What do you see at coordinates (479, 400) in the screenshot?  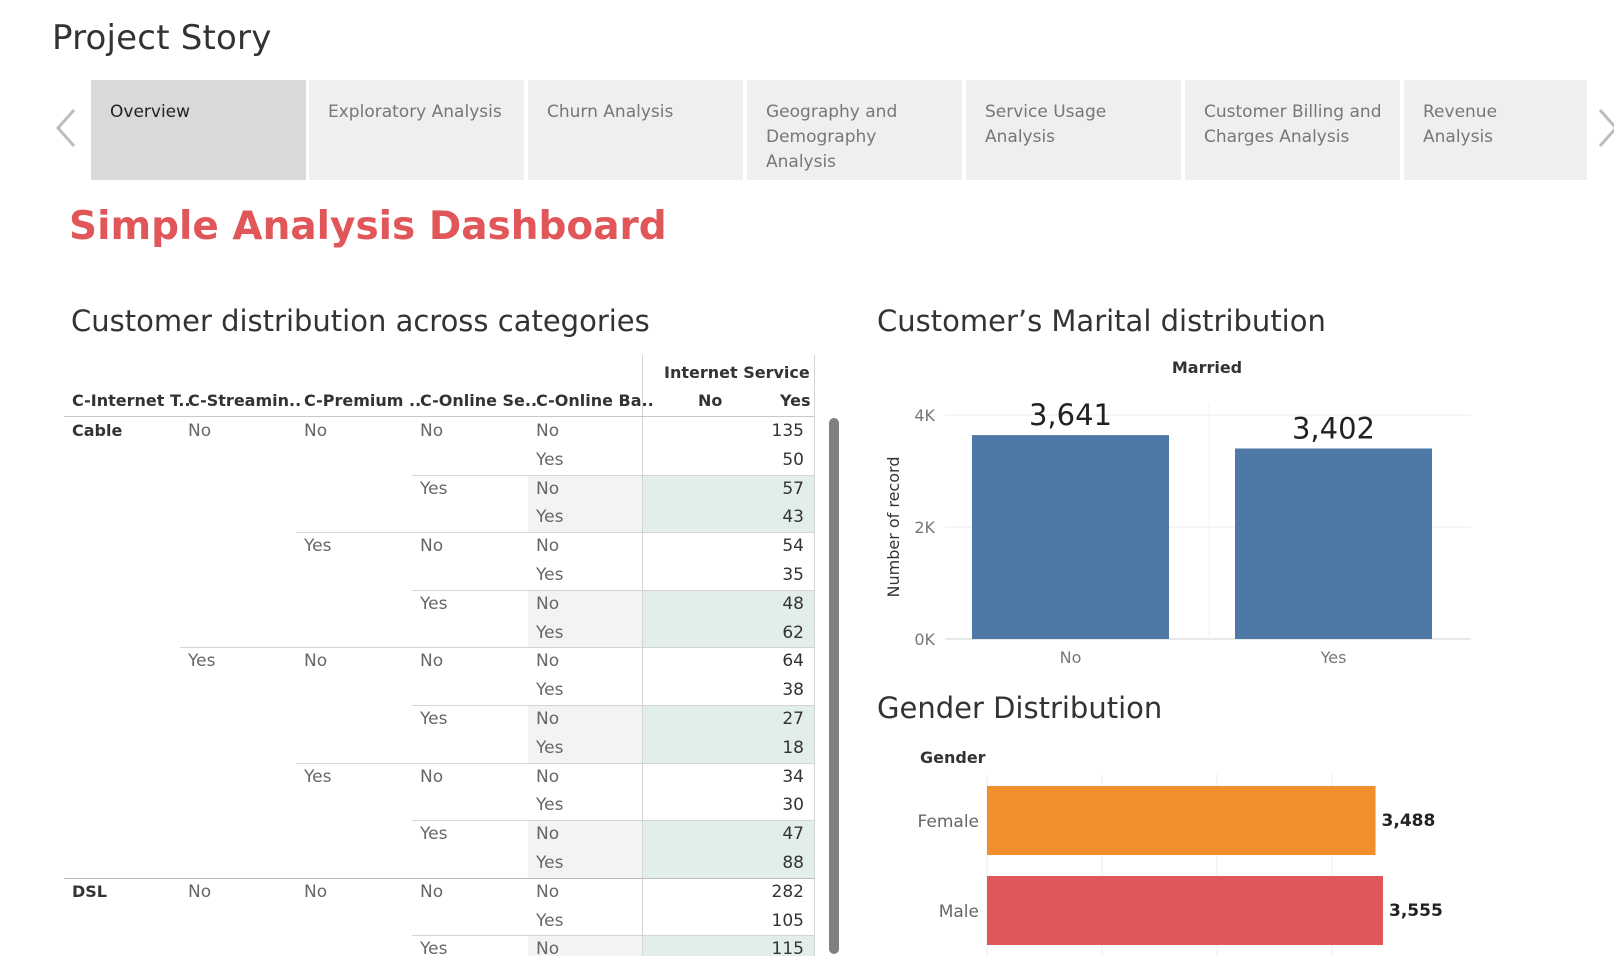 I see `col-header-online-security: C-Online Se..` at bounding box center [479, 400].